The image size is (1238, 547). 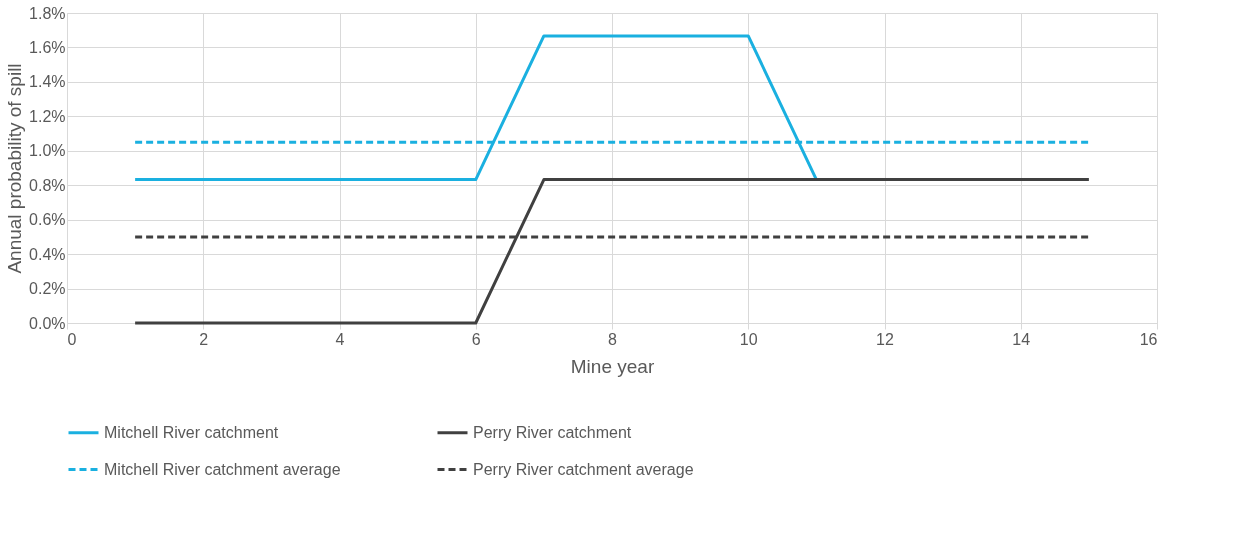 I want to click on y-tick-label: 1.0%, so click(x=47, y=151).